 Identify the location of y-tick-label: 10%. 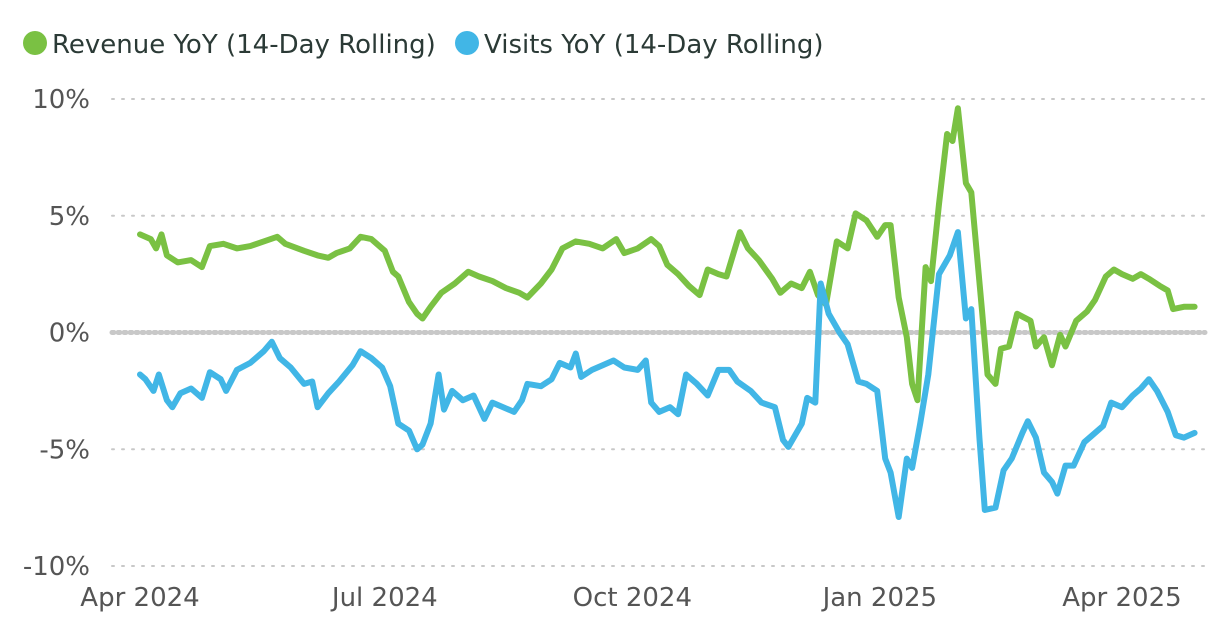
(61, 100).